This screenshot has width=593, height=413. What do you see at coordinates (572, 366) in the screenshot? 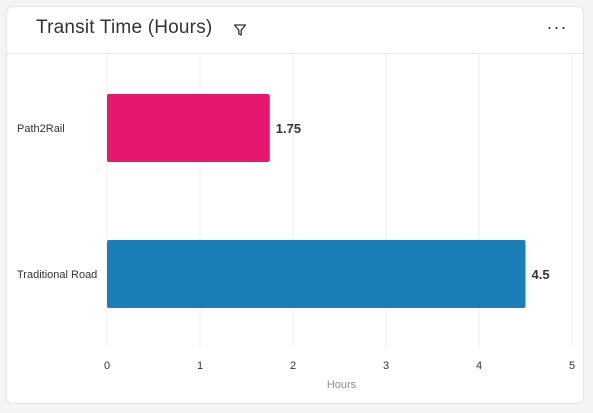
I see `x-tick-label: 5` at bounding box center [572, 366].